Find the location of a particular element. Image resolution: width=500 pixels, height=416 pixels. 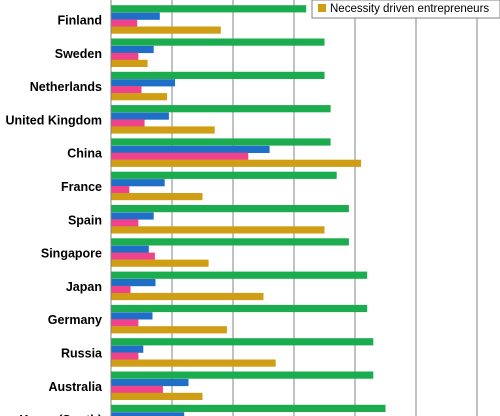

category-label: Australia is located at coordinates (76, 387).